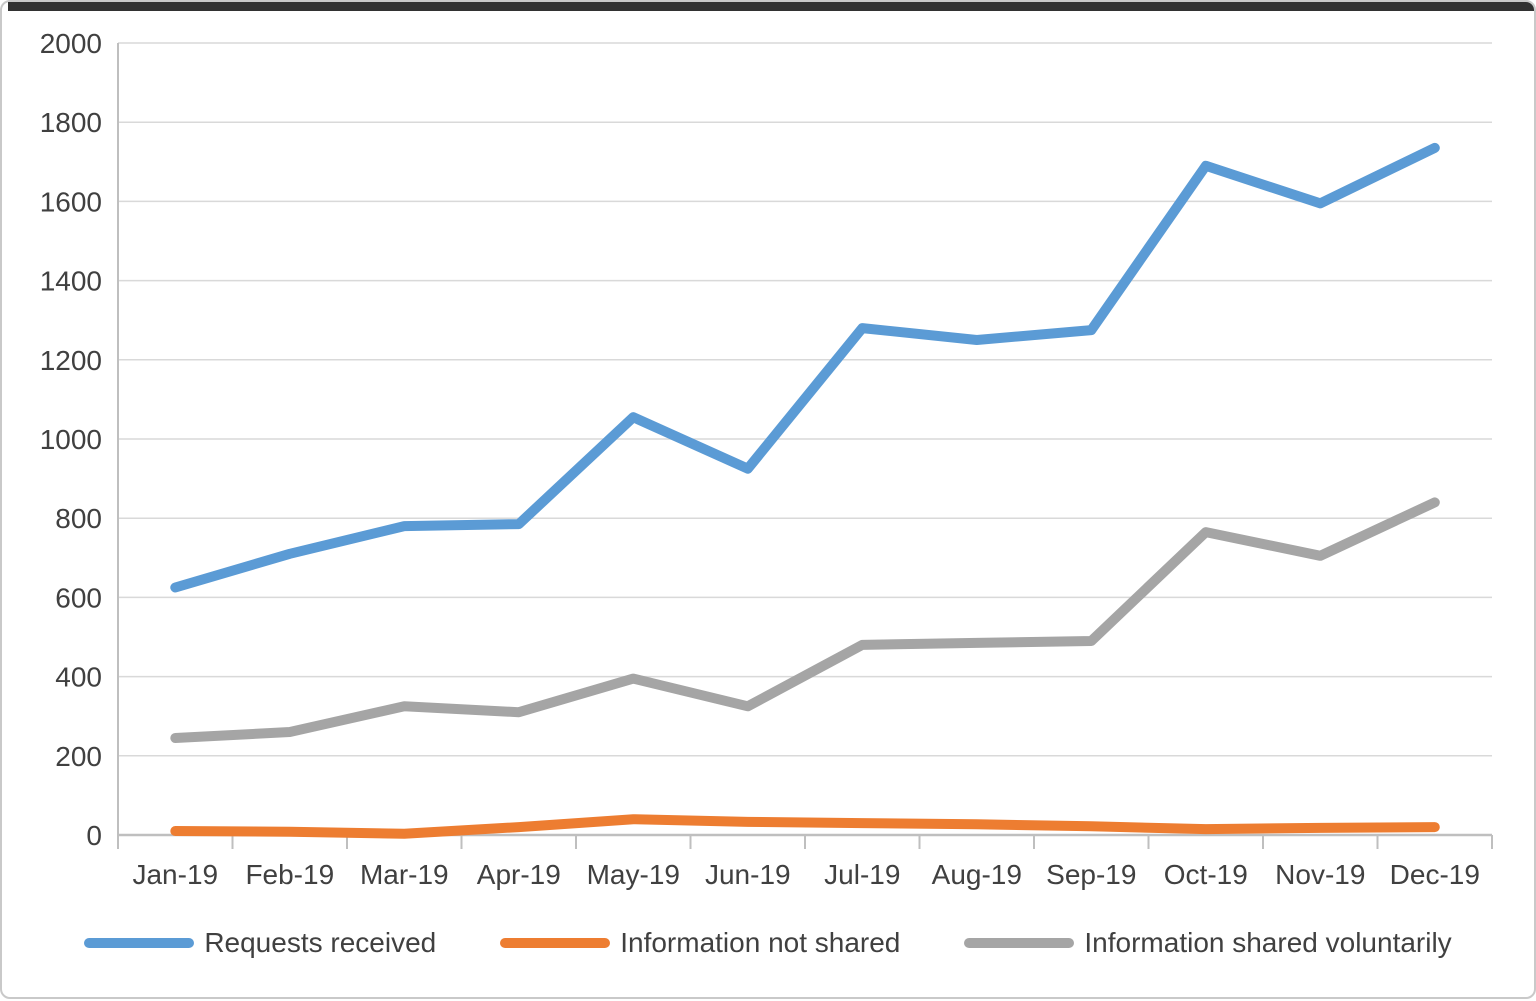 This screenshot has height=1001, width=1536. I want to click on legend-item-information-not-shared: Information not shared, so click(700, 943).